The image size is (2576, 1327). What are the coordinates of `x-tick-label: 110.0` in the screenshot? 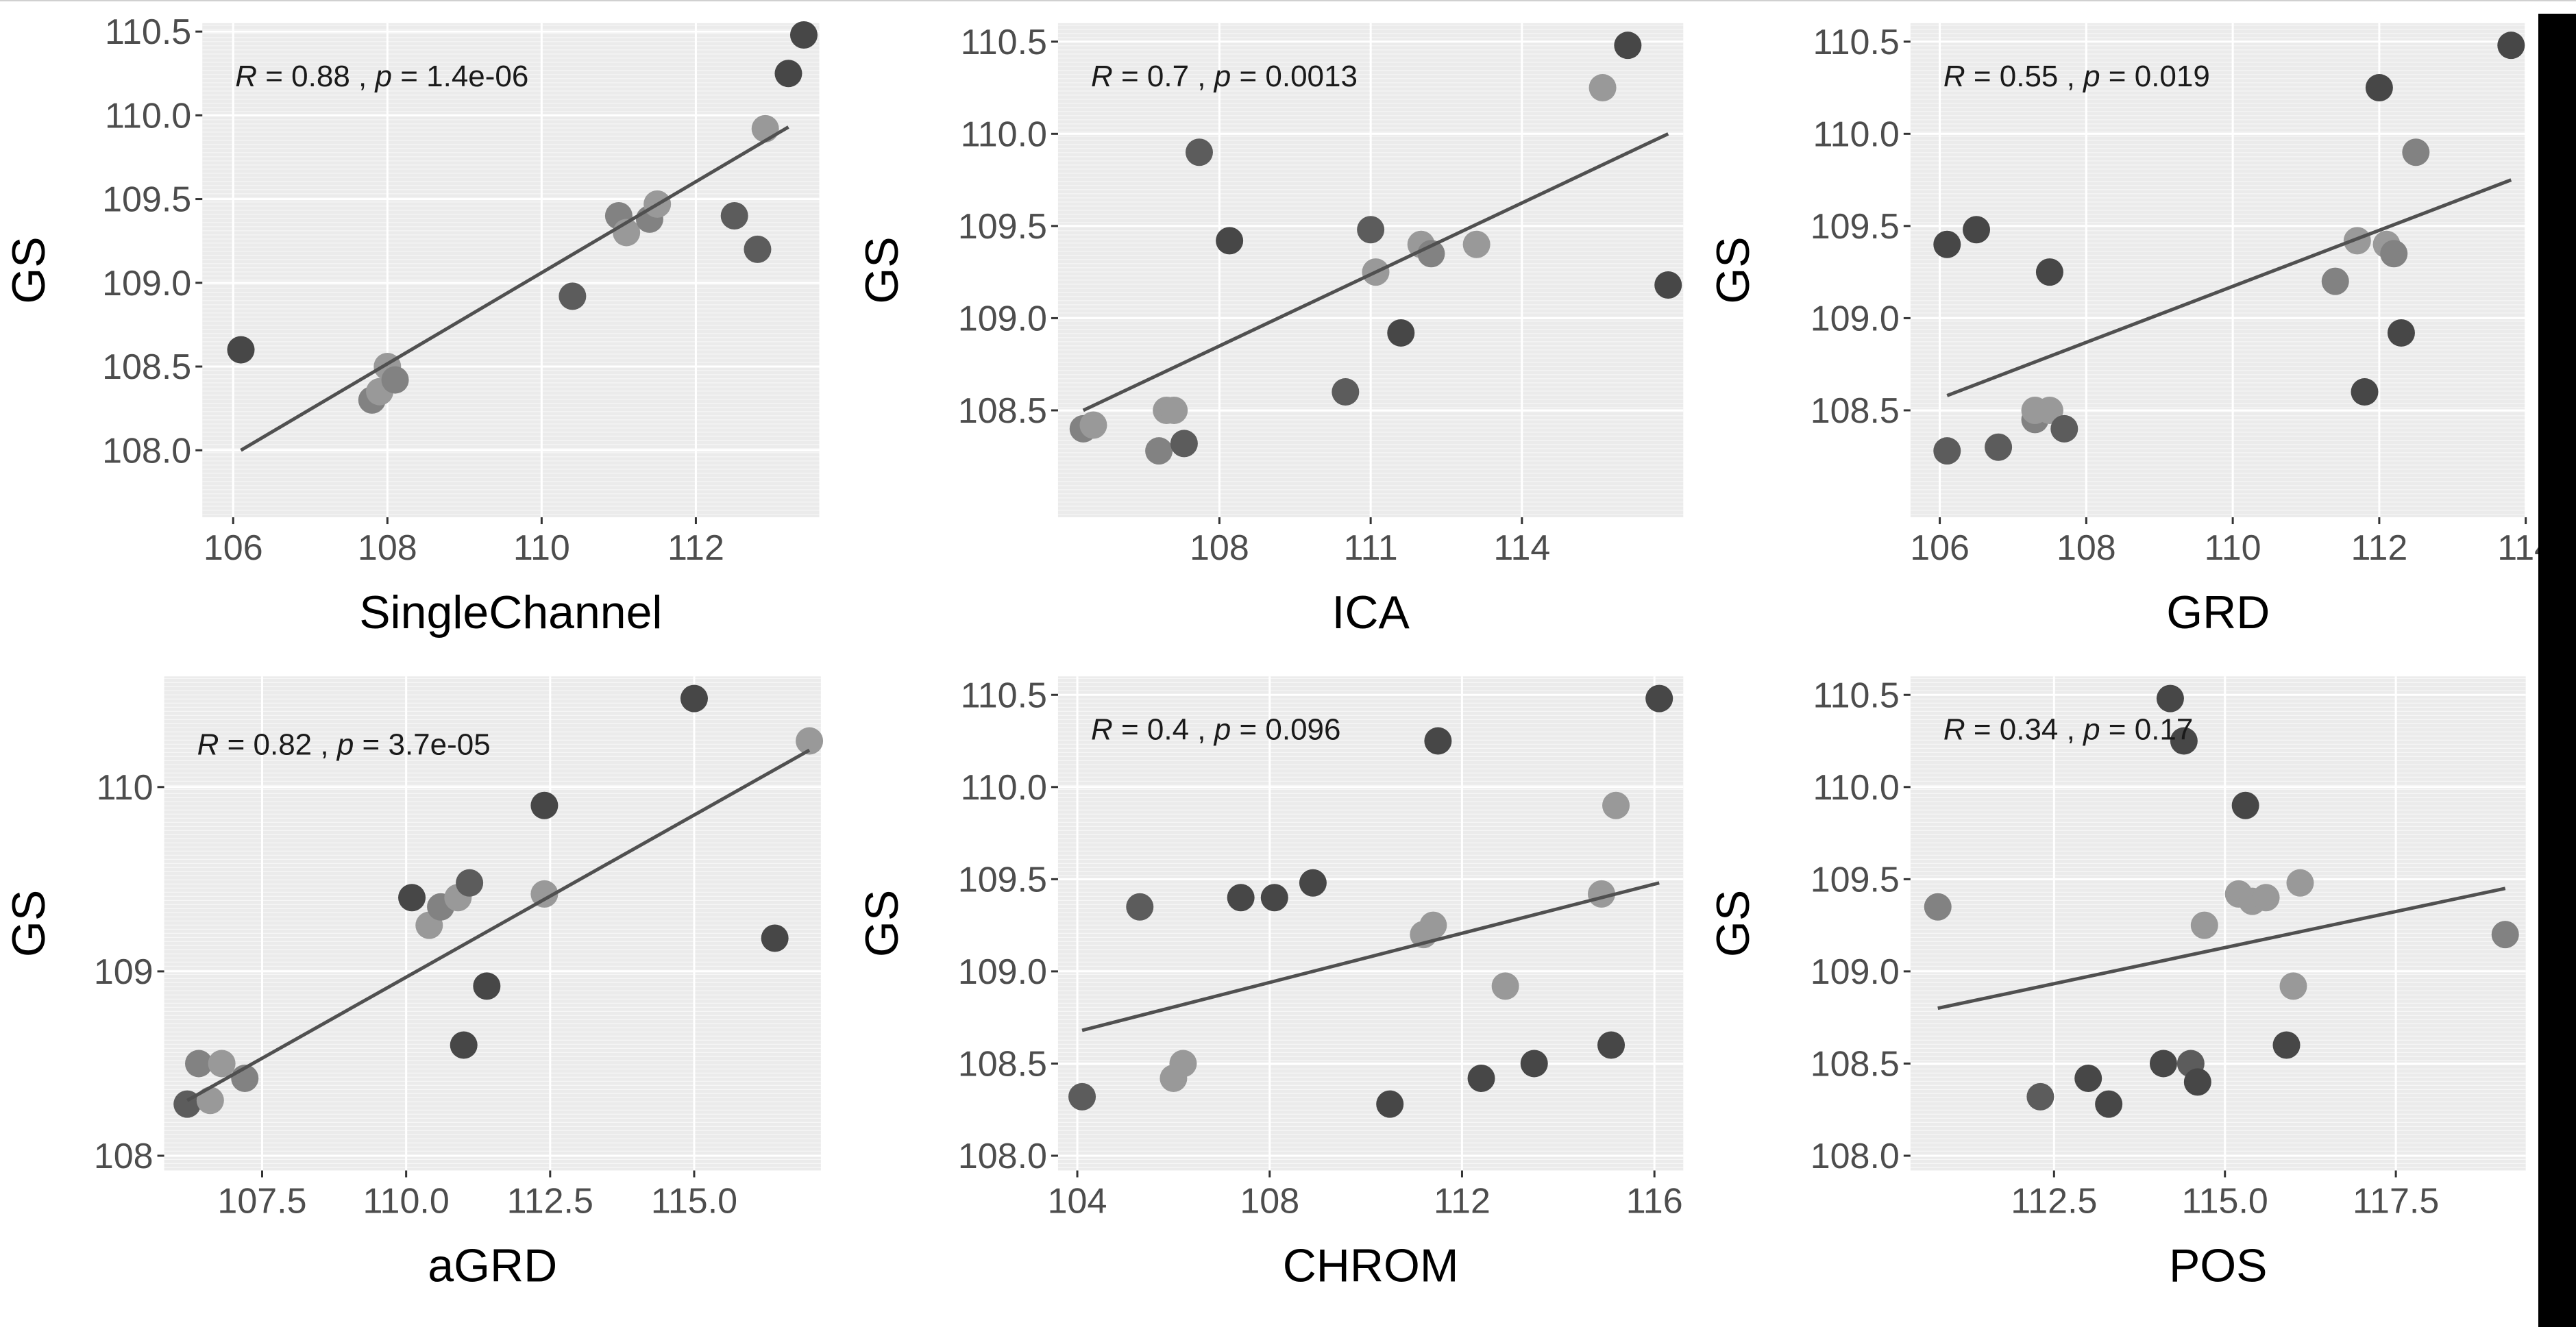 It's located at (407, 1201).